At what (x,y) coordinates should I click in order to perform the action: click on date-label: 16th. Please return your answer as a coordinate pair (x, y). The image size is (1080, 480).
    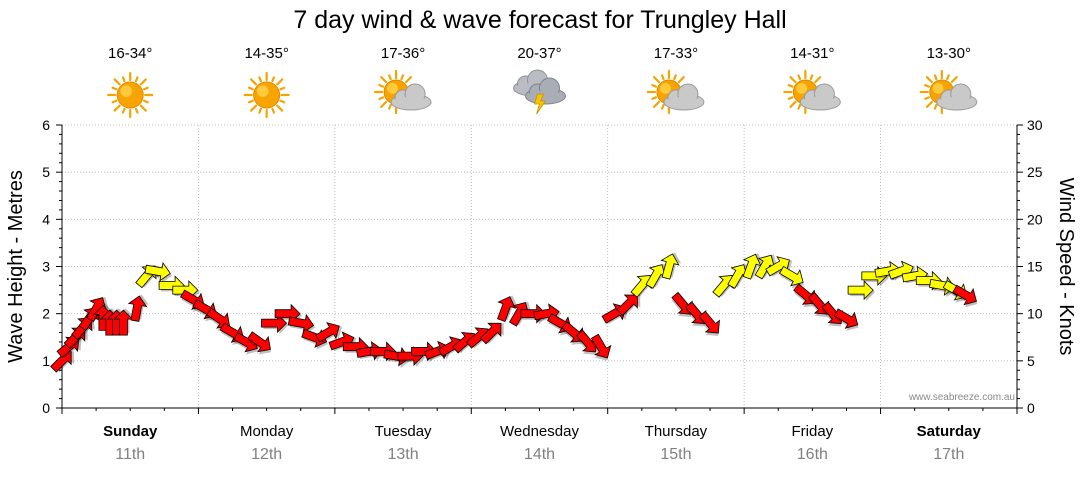
    Looking at the image, I should click on (812, 454).